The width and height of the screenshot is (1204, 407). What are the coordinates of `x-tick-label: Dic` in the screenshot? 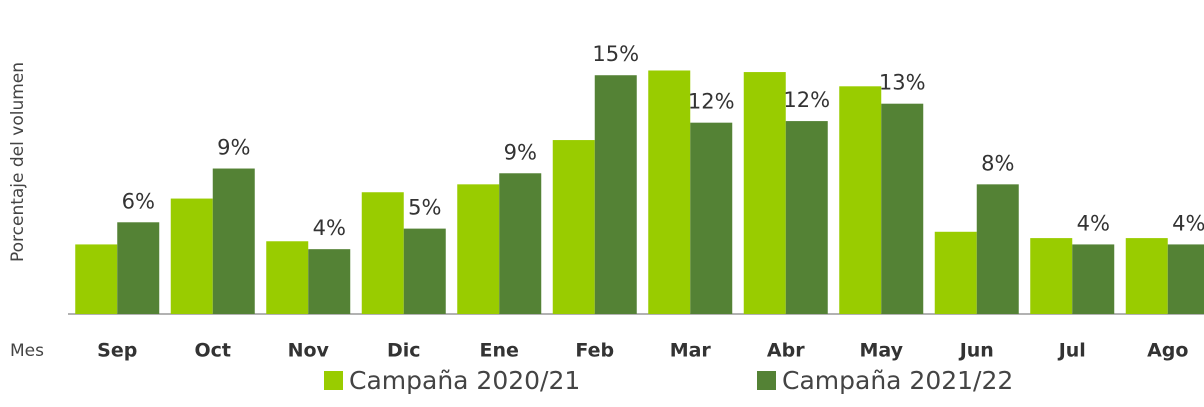 It's located at (404, 351).